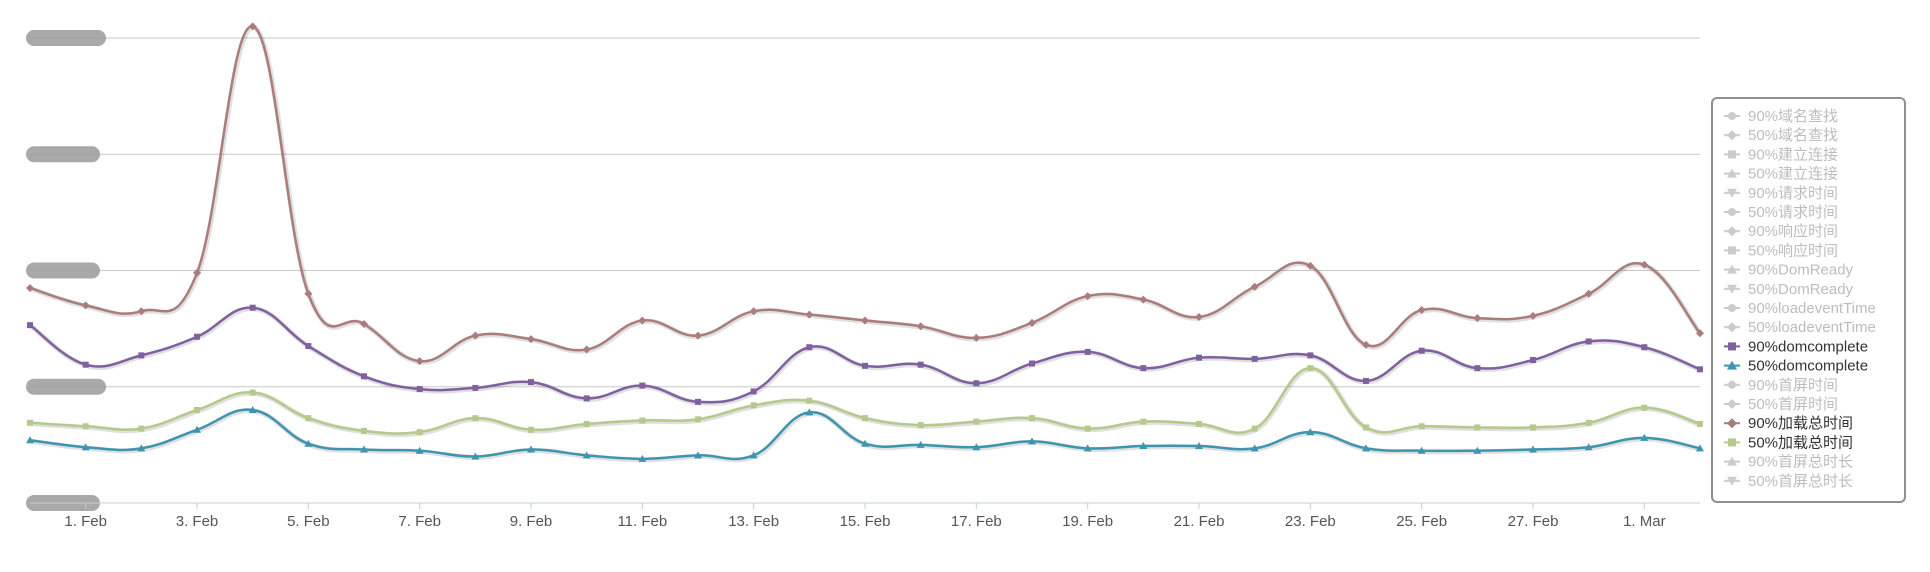  Describe the element at coordinates (642, 521) in the screenshot. I see `x-tick-label: 11. Feb` at that location.